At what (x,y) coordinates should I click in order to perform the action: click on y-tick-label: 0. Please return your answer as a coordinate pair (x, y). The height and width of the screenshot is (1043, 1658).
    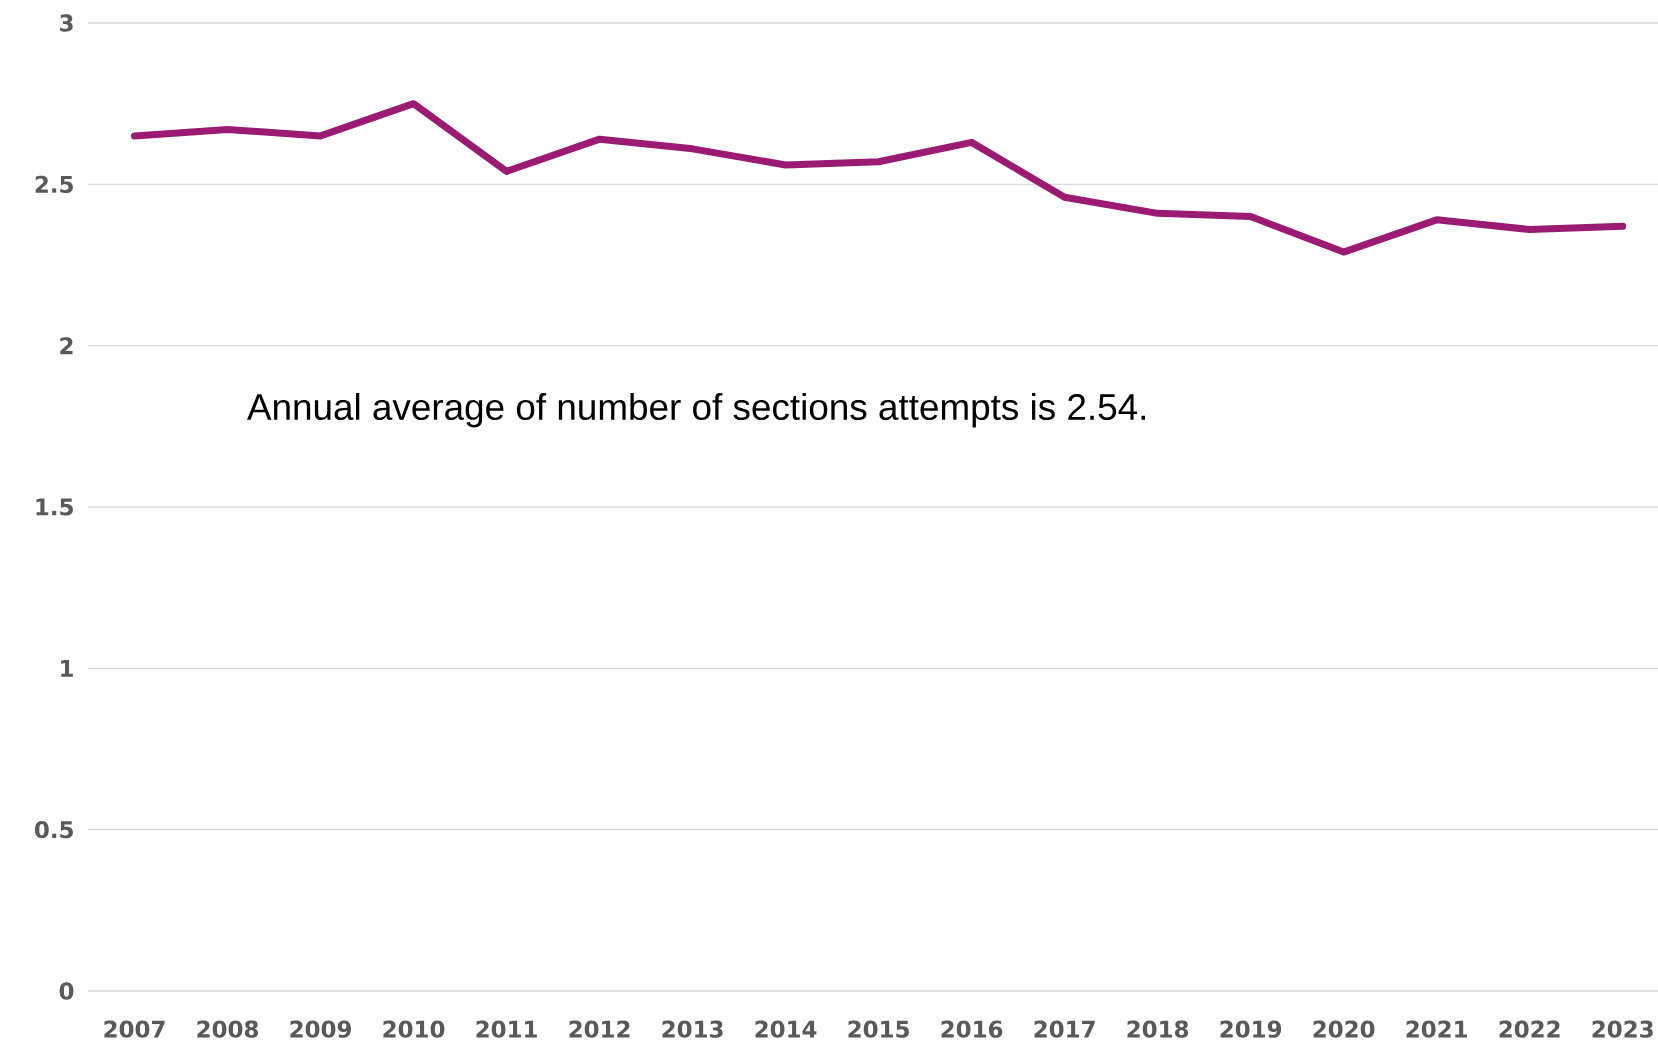
    Looking at the image, I should click on (66, 991).